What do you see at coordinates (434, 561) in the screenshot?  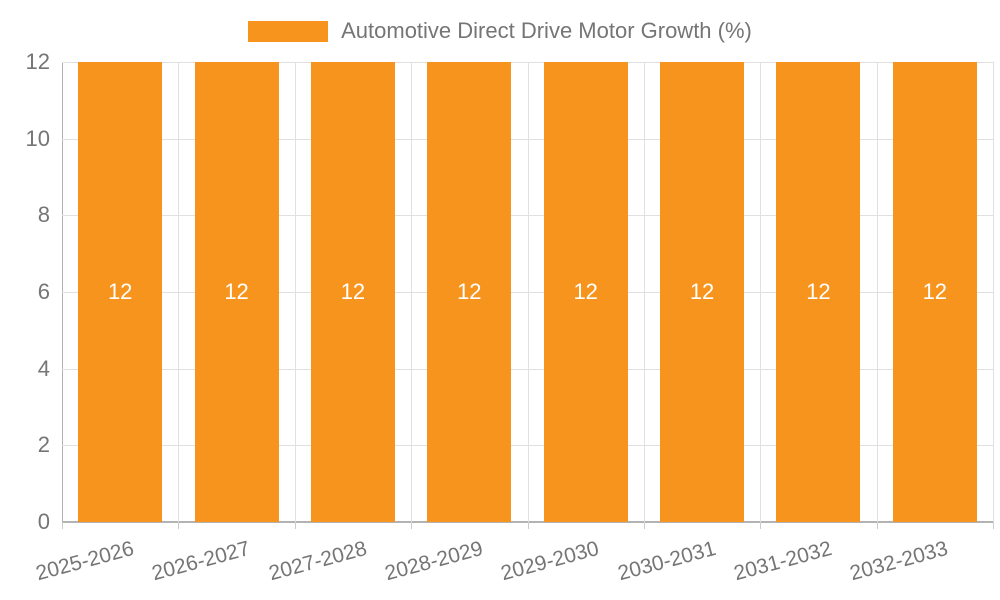 I see `x-axis-tick-label: 2028-2029` at bounding box center [434, 561].